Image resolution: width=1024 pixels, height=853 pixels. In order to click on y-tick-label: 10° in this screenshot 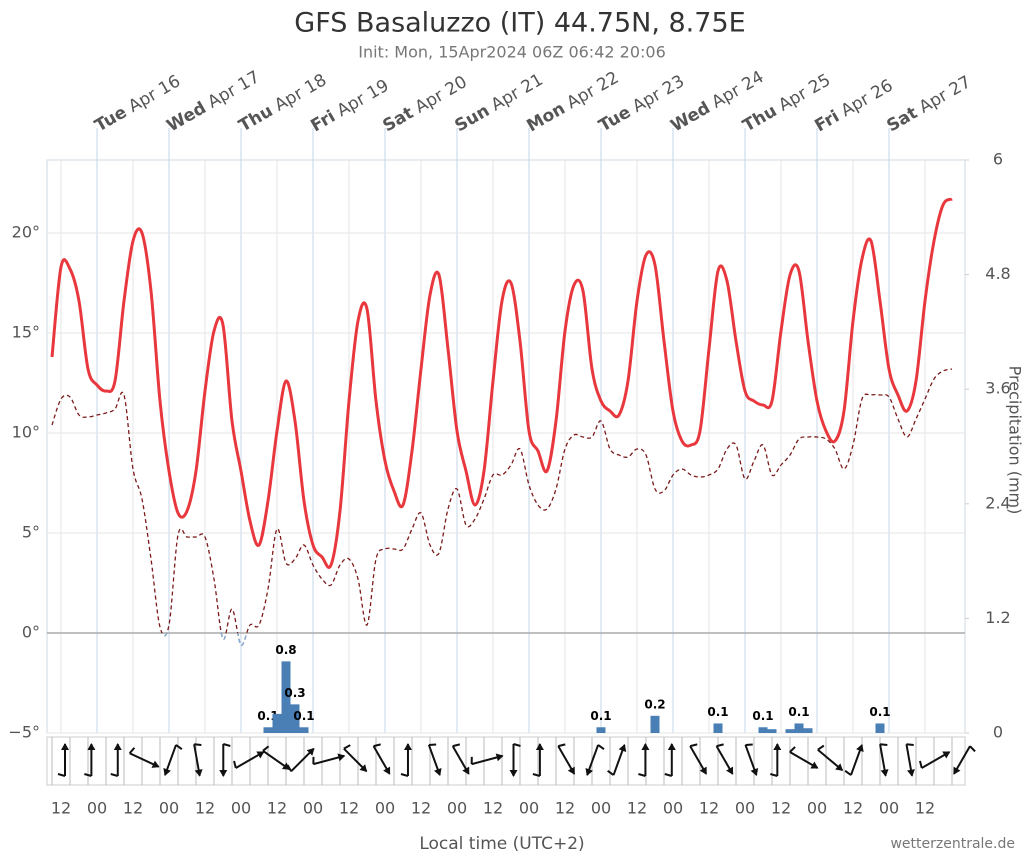, I will do `click(26, 432)`.